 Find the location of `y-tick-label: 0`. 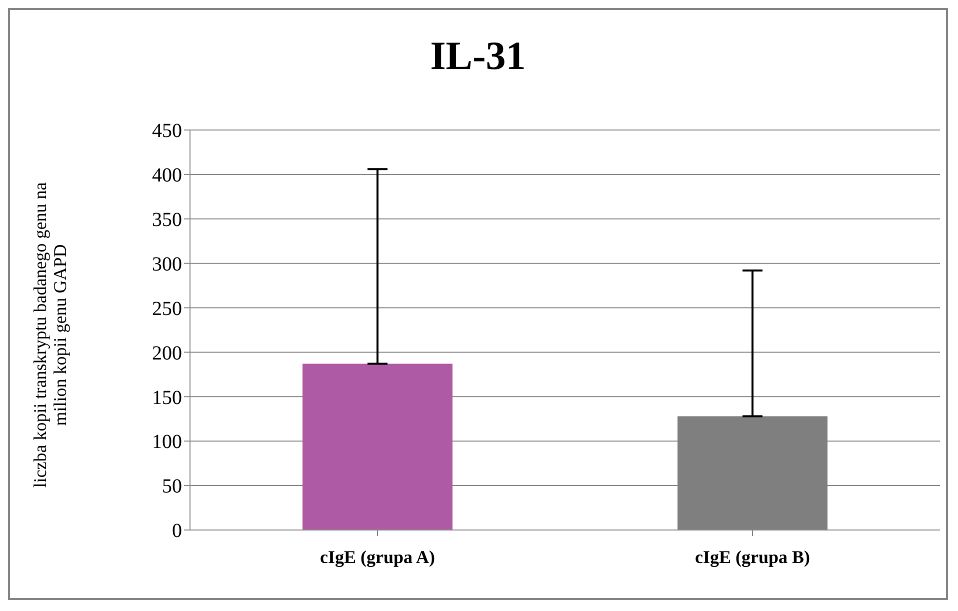

y-tick-label: 0 is located at coordinates (177, 531).